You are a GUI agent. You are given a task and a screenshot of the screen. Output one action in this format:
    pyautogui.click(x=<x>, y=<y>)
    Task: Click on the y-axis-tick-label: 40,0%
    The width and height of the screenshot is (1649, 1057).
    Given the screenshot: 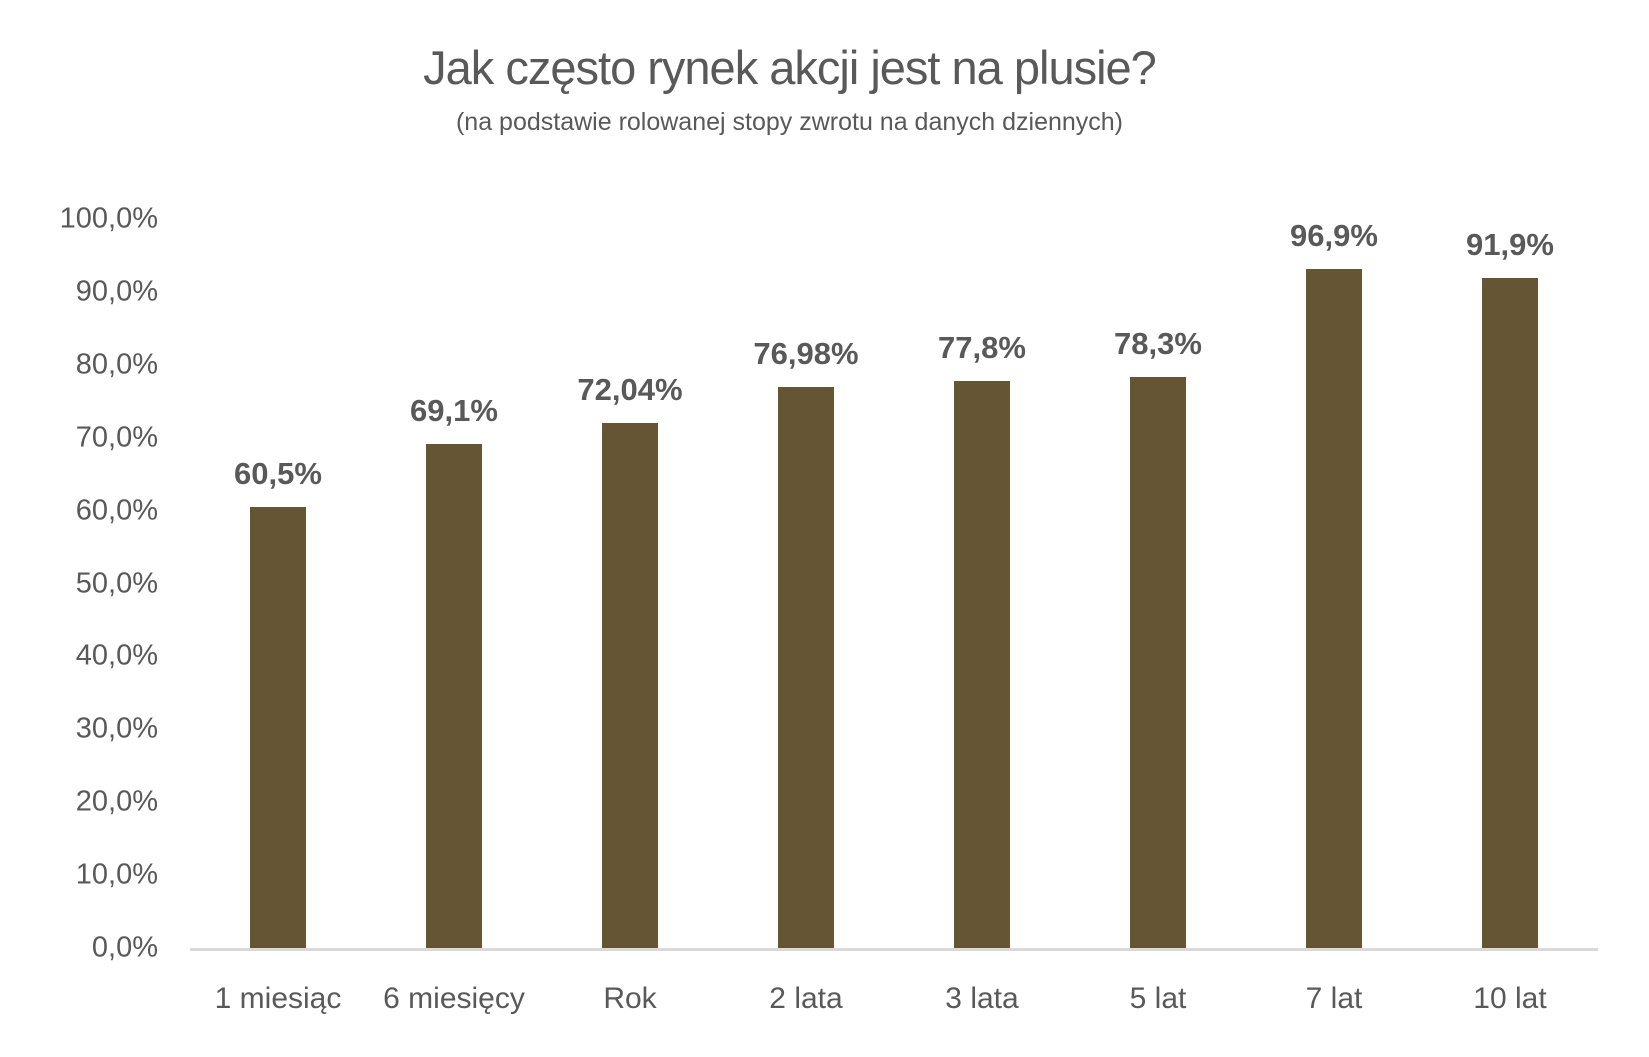 What is the action you would take?
    pyautogui.click(x=116, y=655)
    